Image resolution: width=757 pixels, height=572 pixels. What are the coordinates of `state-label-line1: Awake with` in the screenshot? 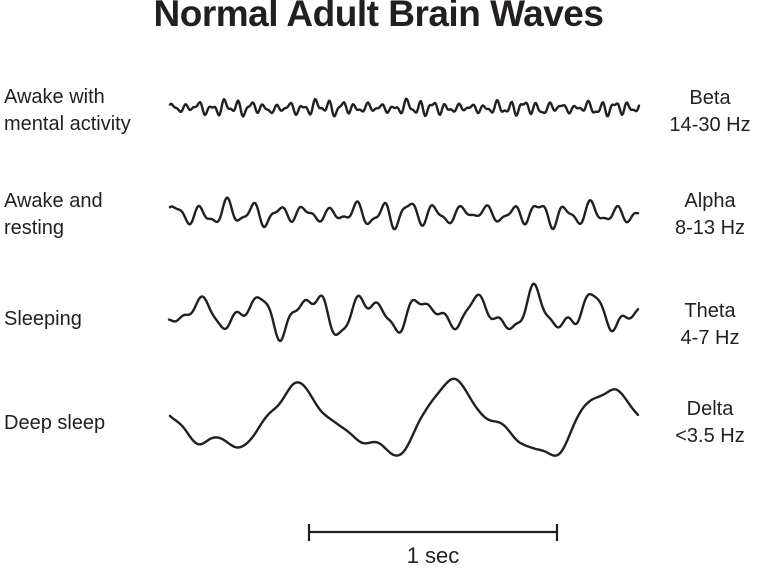 It's located at (54, 97).